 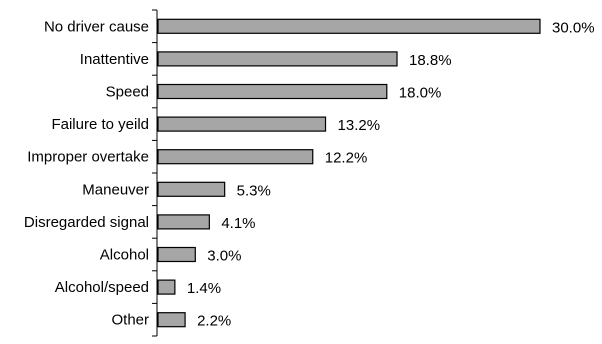 What do you see at coordinates (346, 158) in the screenshot?
I see `data-label: 12.2%` at bounding box center [346, 158].